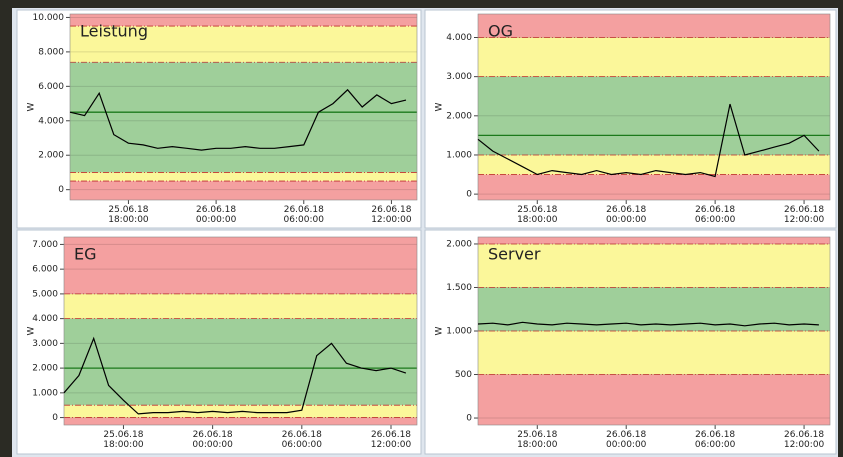 Image resolution: width=843 pixels, height=457 pixels. What do you see at coordinates (500, 31) in the screenshot?
I see `chart-title: OG` at bounding box center [500, 31].